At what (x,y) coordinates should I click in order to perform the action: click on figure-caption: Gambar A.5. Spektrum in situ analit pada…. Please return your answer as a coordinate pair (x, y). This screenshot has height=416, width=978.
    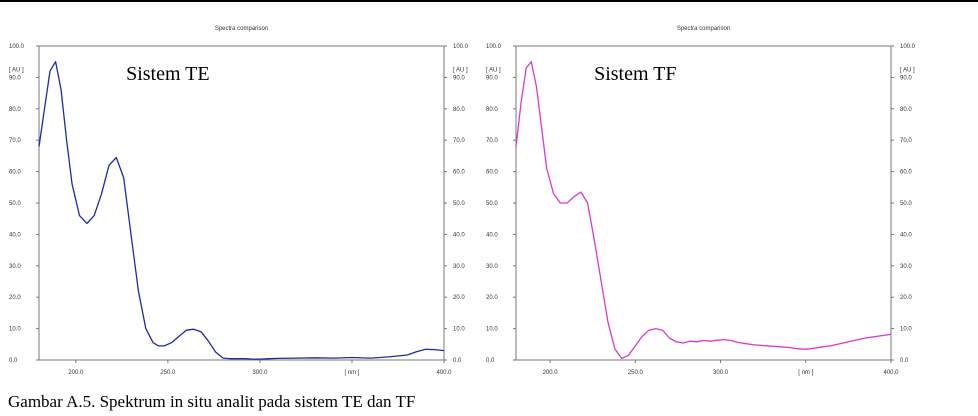
    Looking at the image, I should click on (212, 401).